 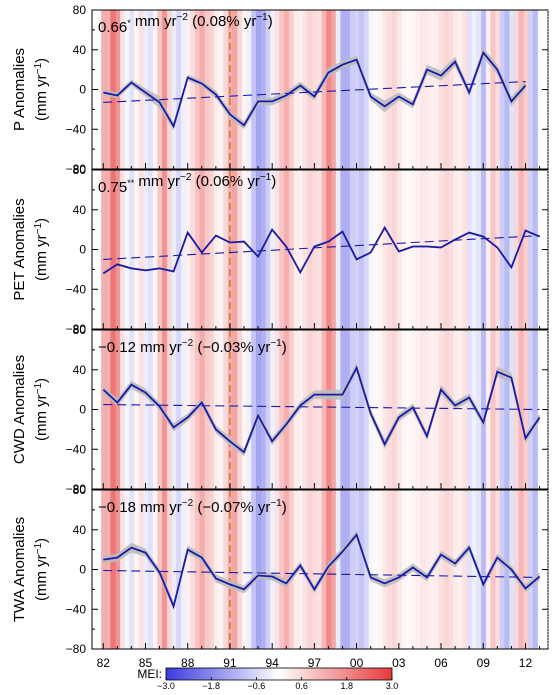 I want to click on colorbar-gradient, so click(x=279, y=674).